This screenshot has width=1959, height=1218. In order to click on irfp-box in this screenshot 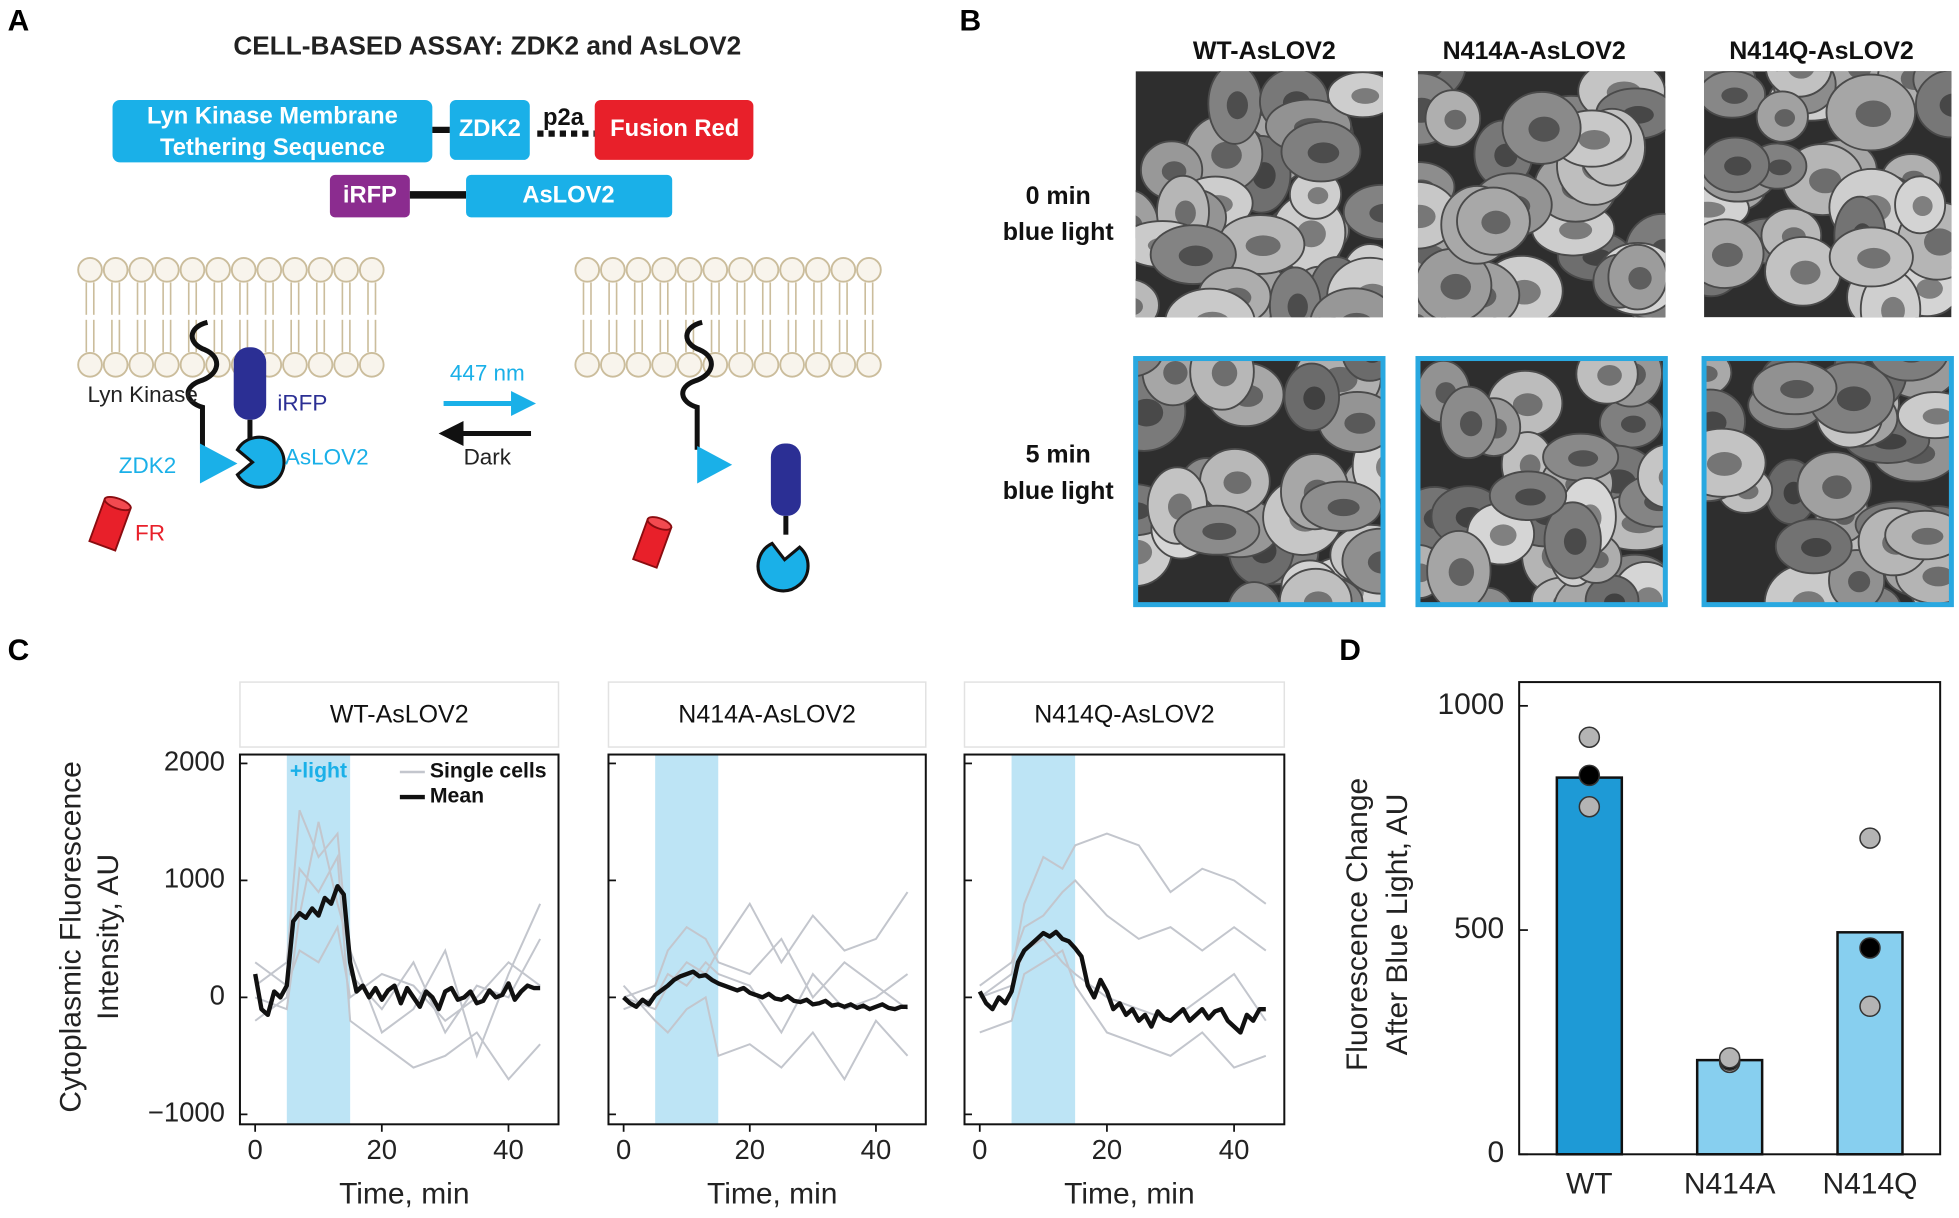, I will do `click(369, 196)`.